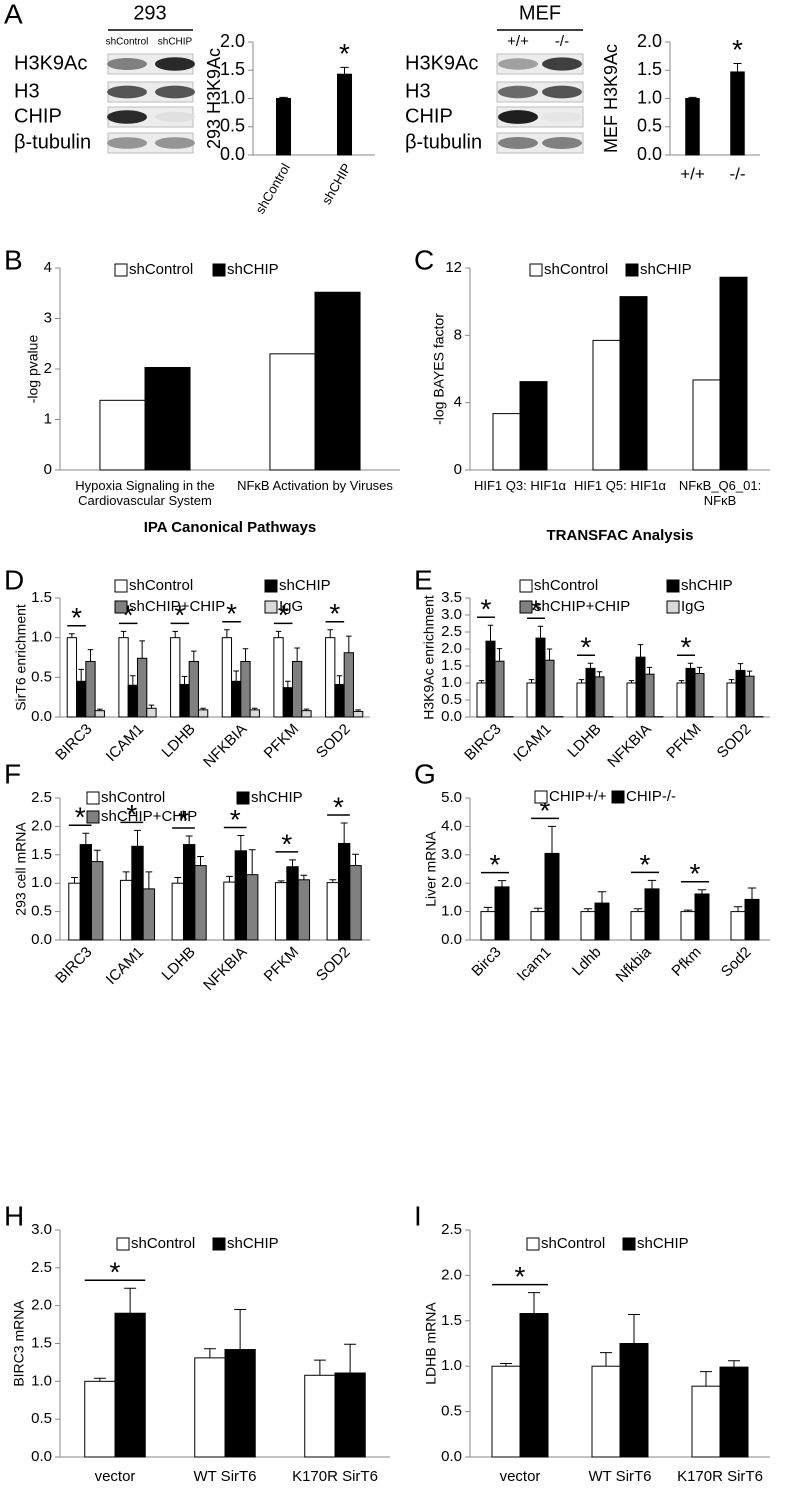 This screenshot has width=800, height=1493. Describe the element at coordinates (19, 1343) in the screenshot. I see `y-axis-title: BIRC3 mRNA` at that location.